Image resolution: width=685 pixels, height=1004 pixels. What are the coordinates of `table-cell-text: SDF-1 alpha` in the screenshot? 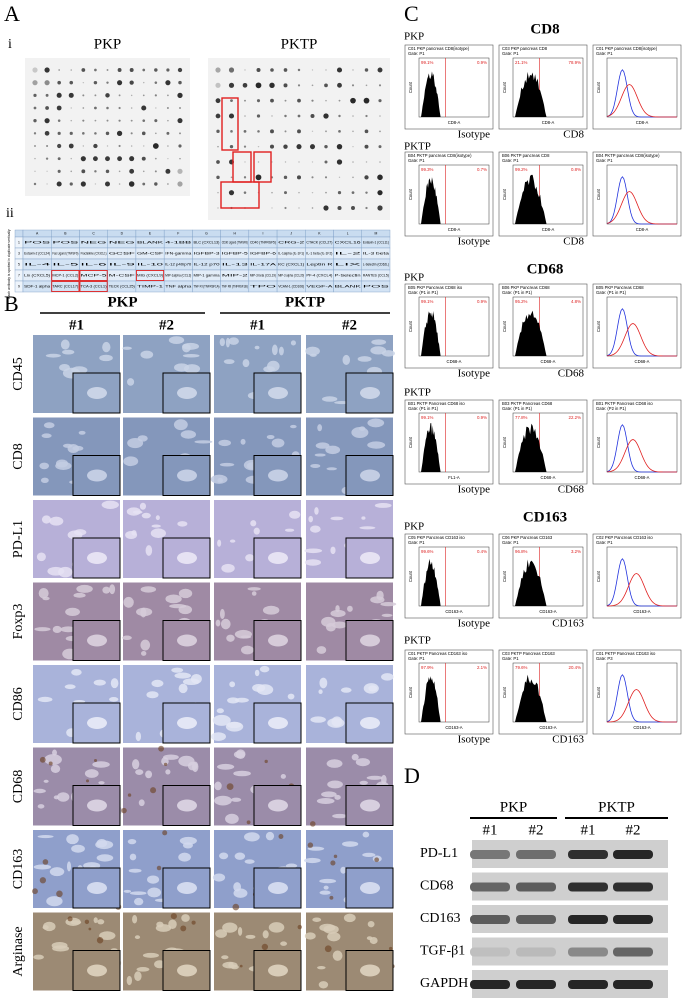 It's located at (37, 286).